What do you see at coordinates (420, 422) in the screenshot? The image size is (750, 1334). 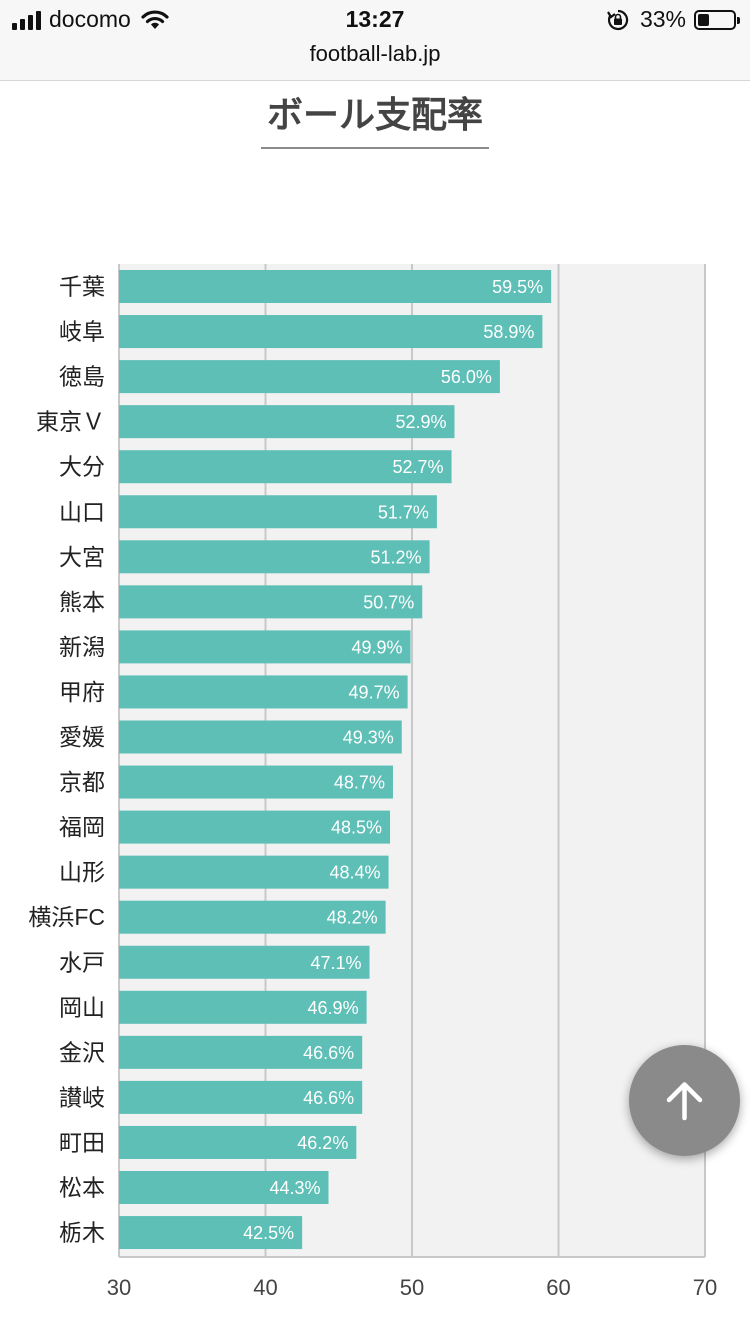 I see `bar-value-label: 52.9%` at bounding box center [420, 422].